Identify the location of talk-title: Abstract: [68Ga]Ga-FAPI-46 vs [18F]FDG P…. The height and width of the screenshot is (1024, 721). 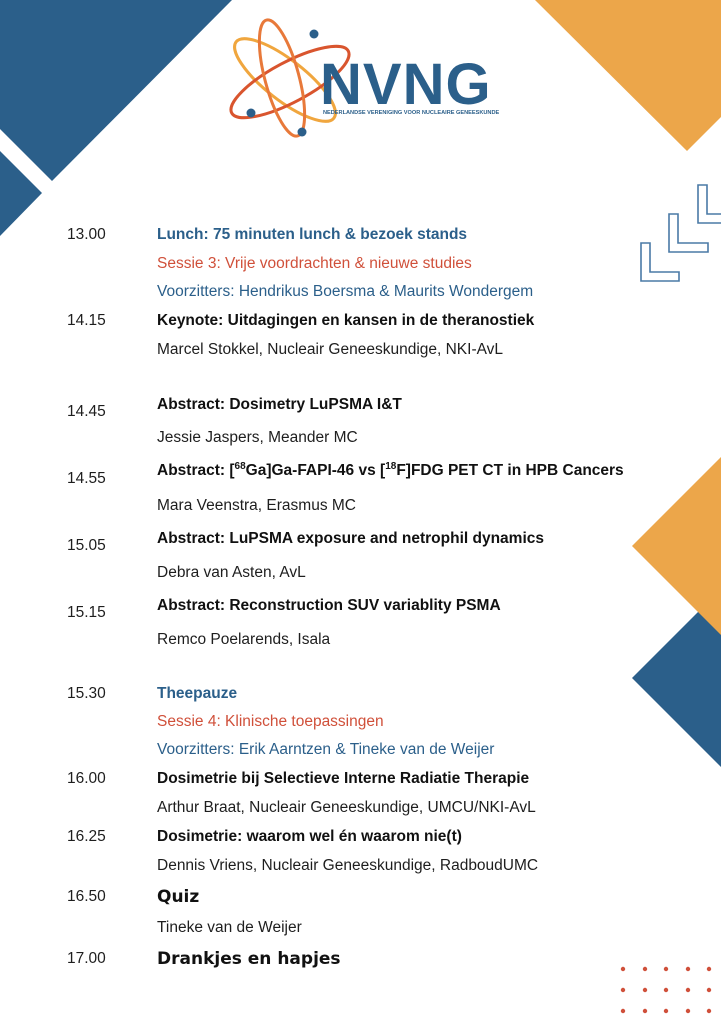
(390, 469).